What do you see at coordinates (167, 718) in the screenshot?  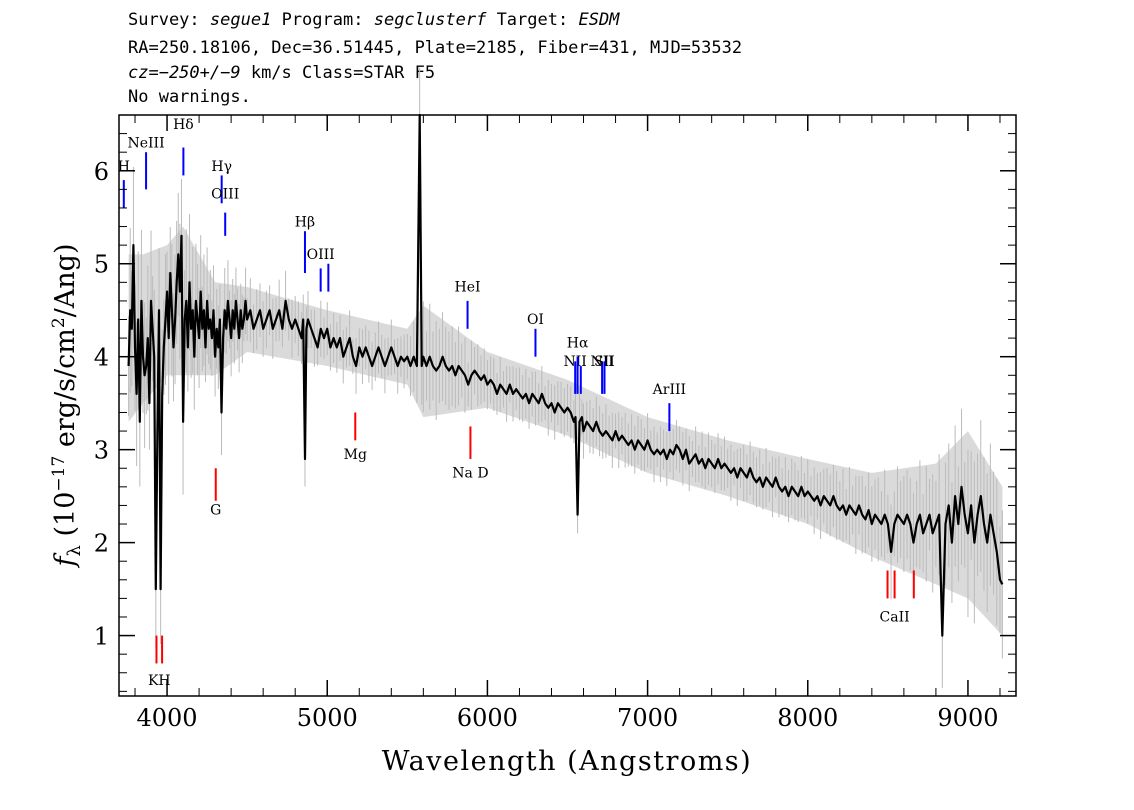 I see `x-tick-label: 4000` at bounding box center [167, 718].